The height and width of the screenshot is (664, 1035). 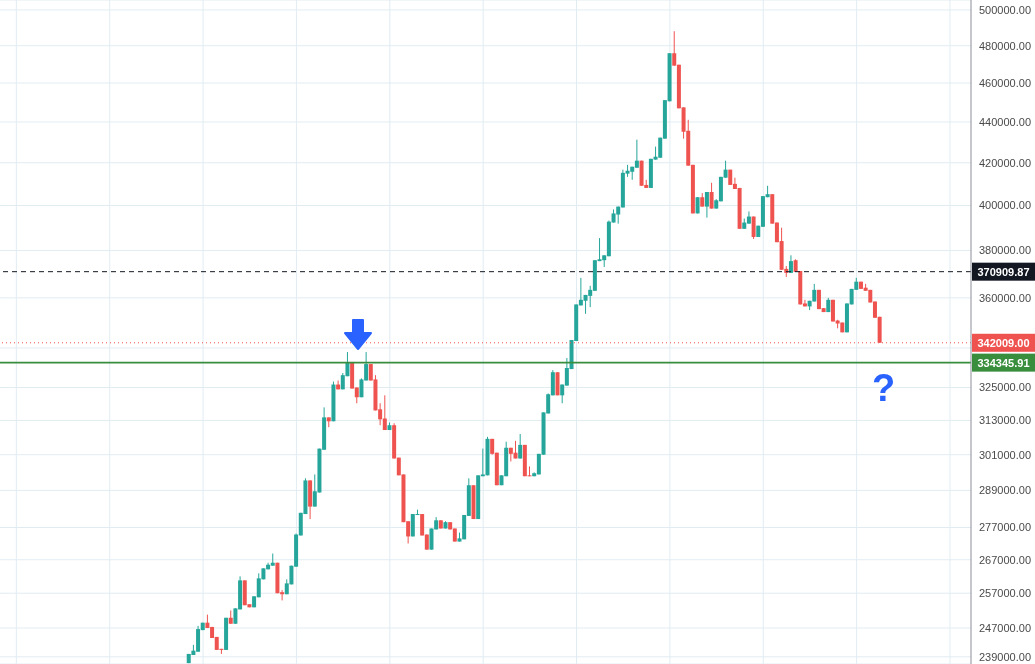 What do you see at coordinates (1003, 342) in the screenshot?
I see `ref-line-label: 342009.00` at bounding box center [1003, 342].